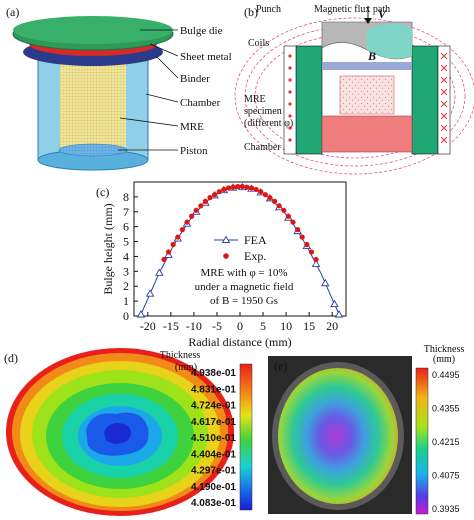 This screenshot has height=520, width=474. What do you see at coordinates (213, 406) in the screenshot?
I see `colorbar-d-tick-label: 4.724e-01` at bounding box center [213, 406].